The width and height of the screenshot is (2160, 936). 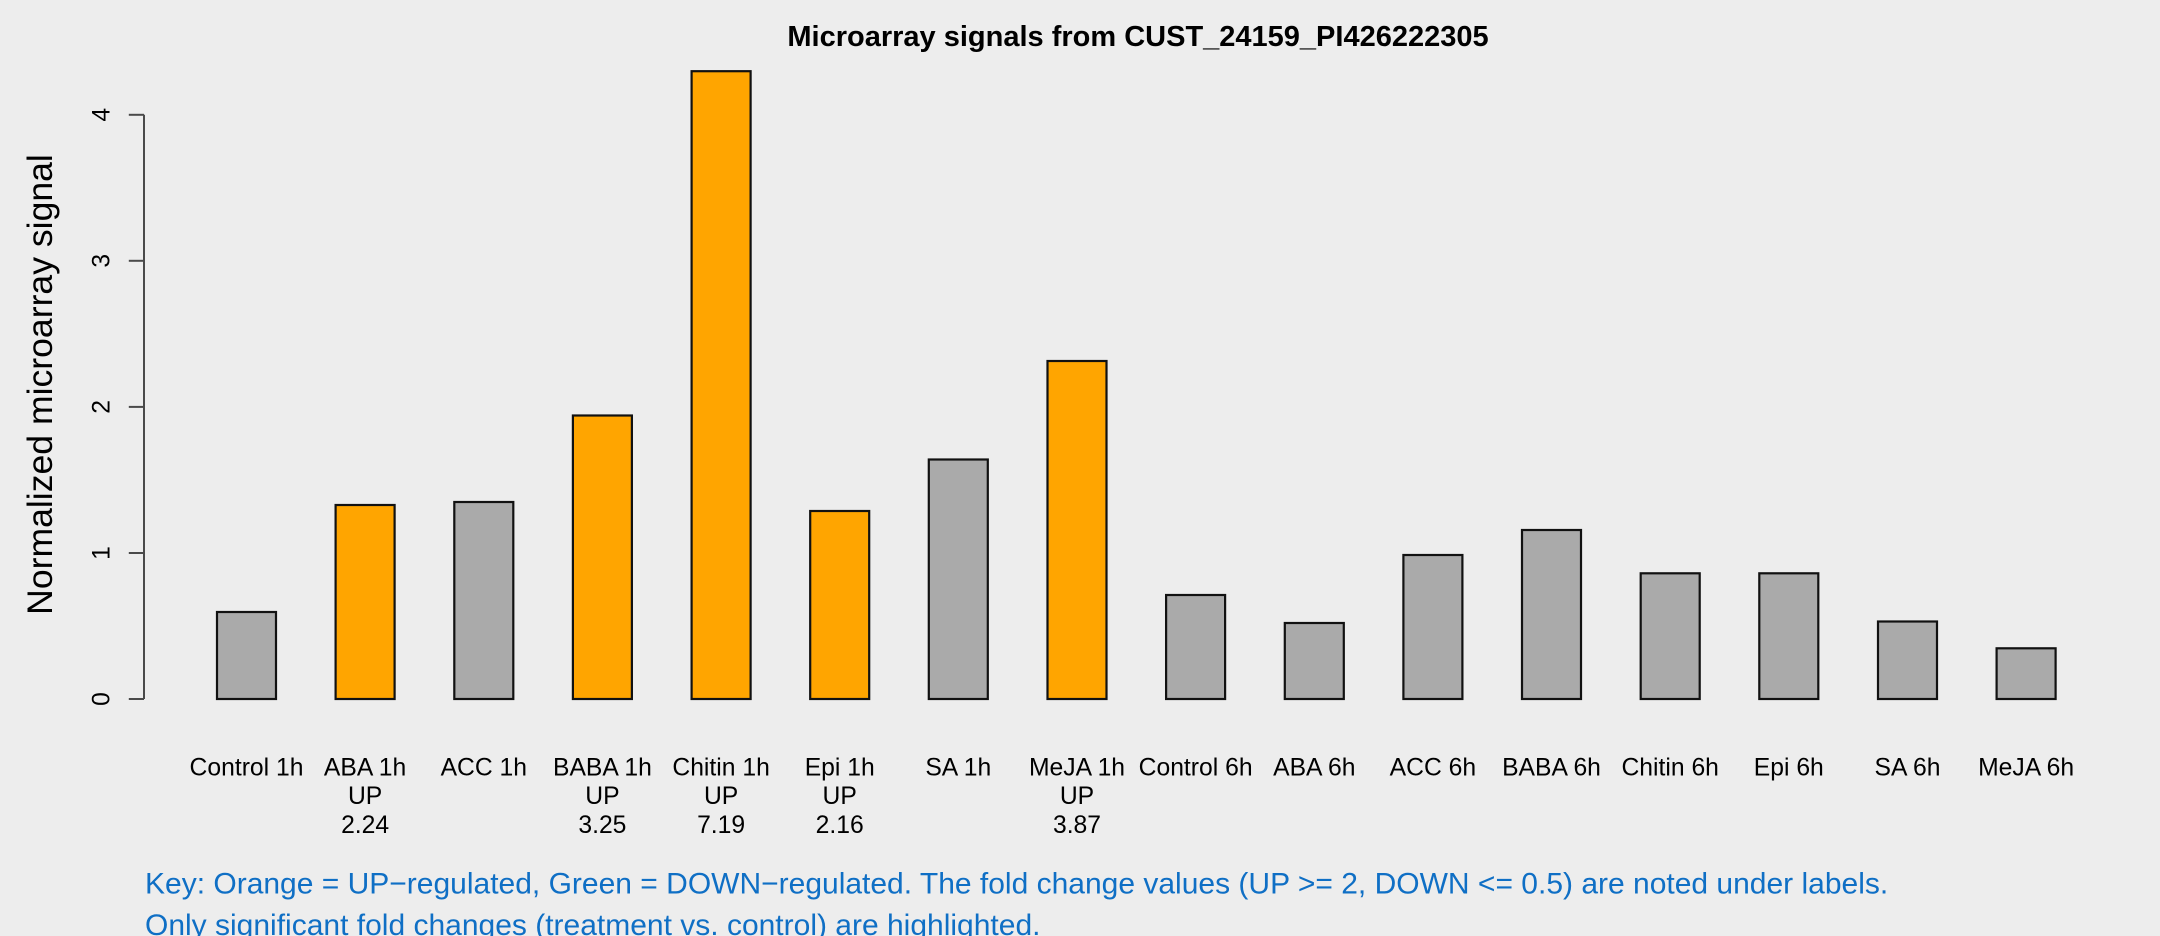 I want to click on svg-text: ABA 1h, so click(x=365, y=767).